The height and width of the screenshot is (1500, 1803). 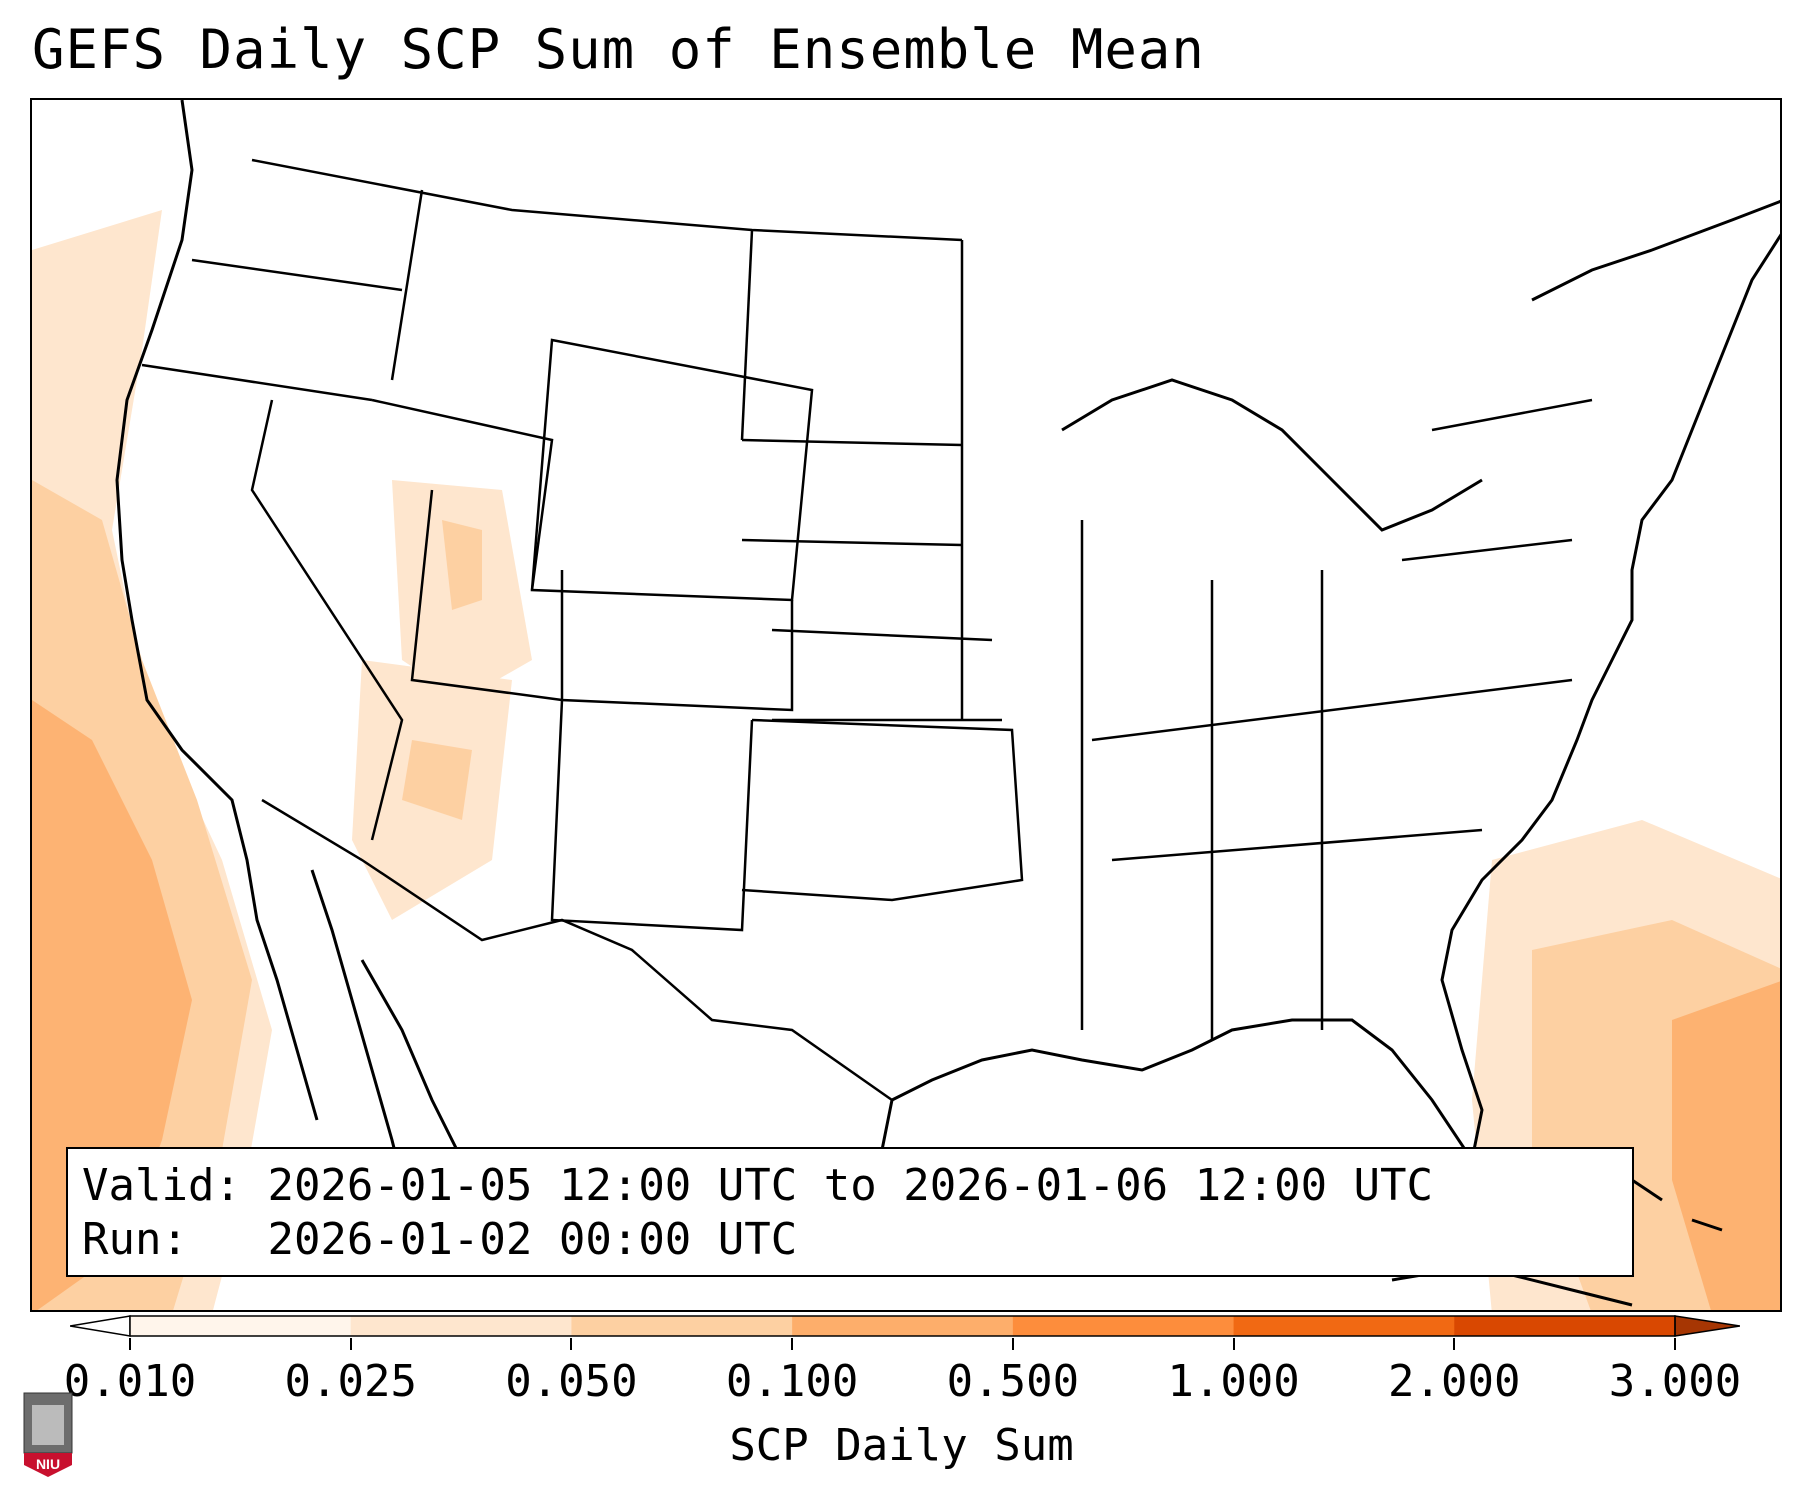 What do you see at coordinates (1342, 630) in the screenshot?
I see `border-east` at bounding box center [1342, 630].